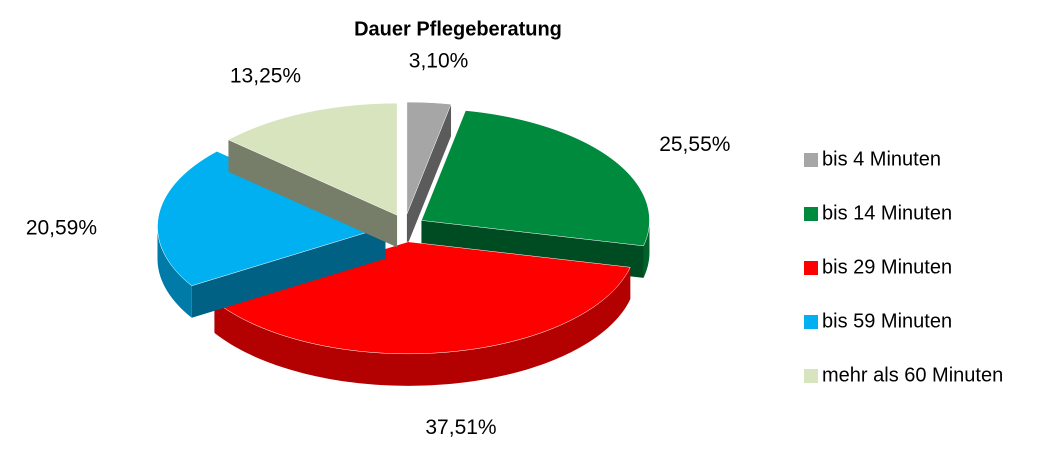 This screenshot has height=468, width=1062. What do you see at coordinates (887, 213) in the screenshot?
I see `legend-label: bis 14 Minuten` at bounding box center [887, 213].